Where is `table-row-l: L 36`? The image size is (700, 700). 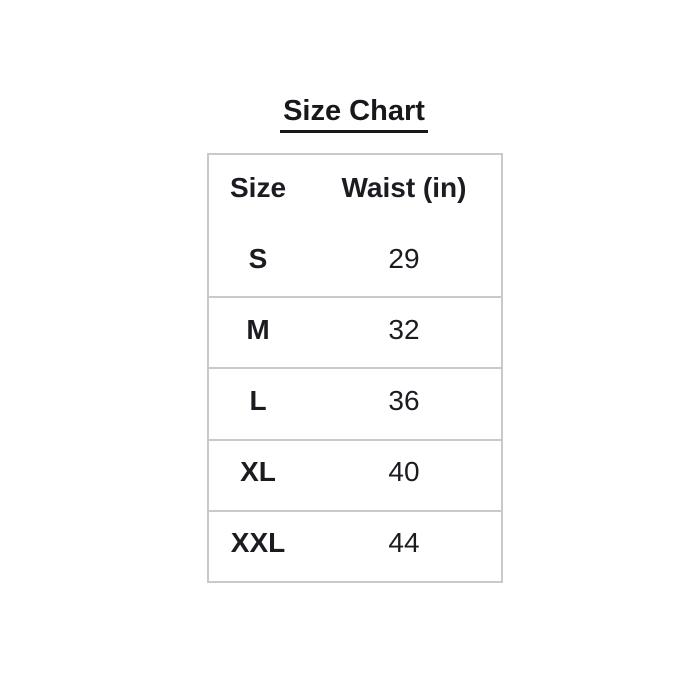 table-row-l: L 36 is located at coordinates (355, 402).